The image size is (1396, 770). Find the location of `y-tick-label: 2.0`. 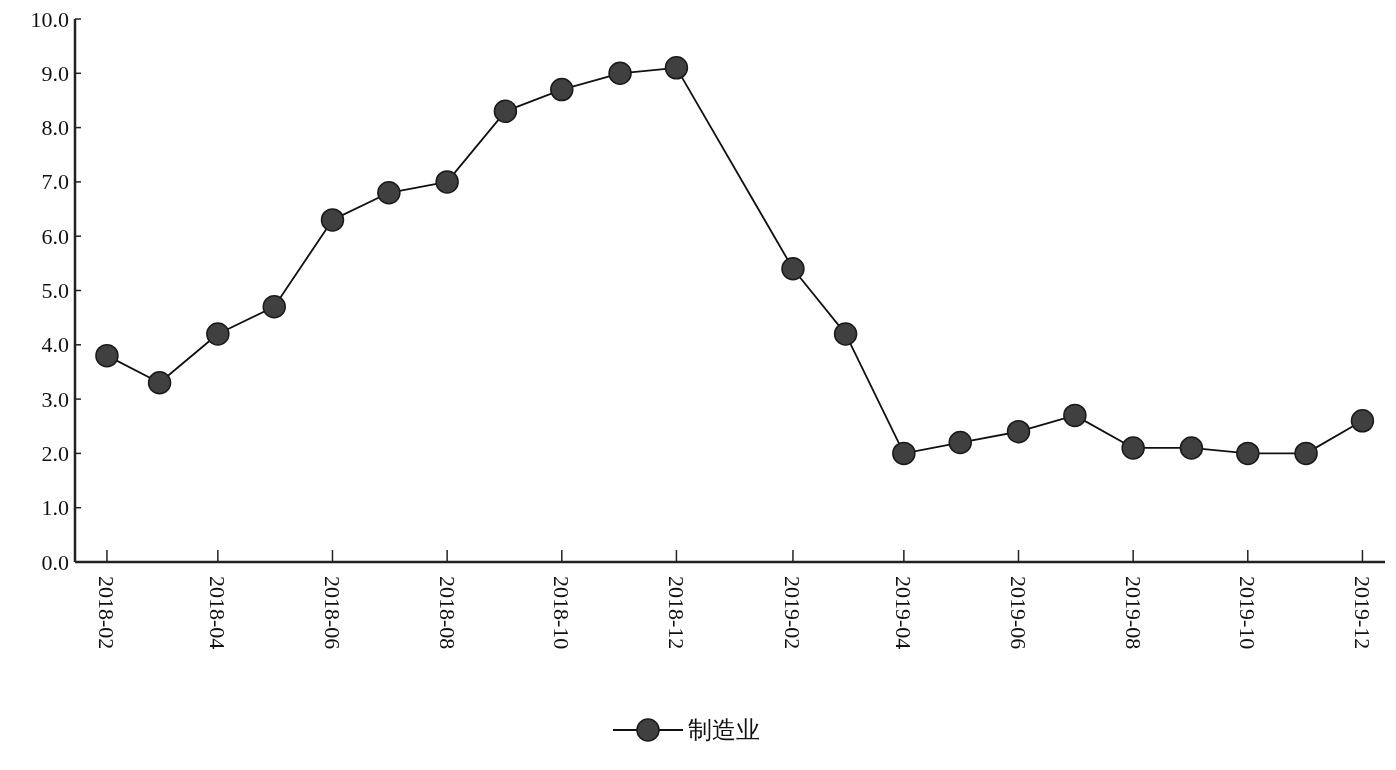

y-tick-label: 2.0 is located at coordinates (55, 453).